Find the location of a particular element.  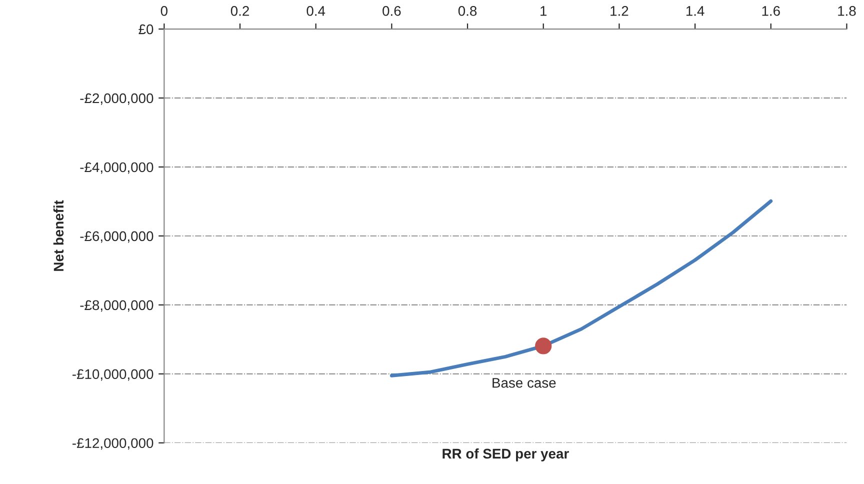

x-tick-label: 0.4 is located at coordinates (316, 11).